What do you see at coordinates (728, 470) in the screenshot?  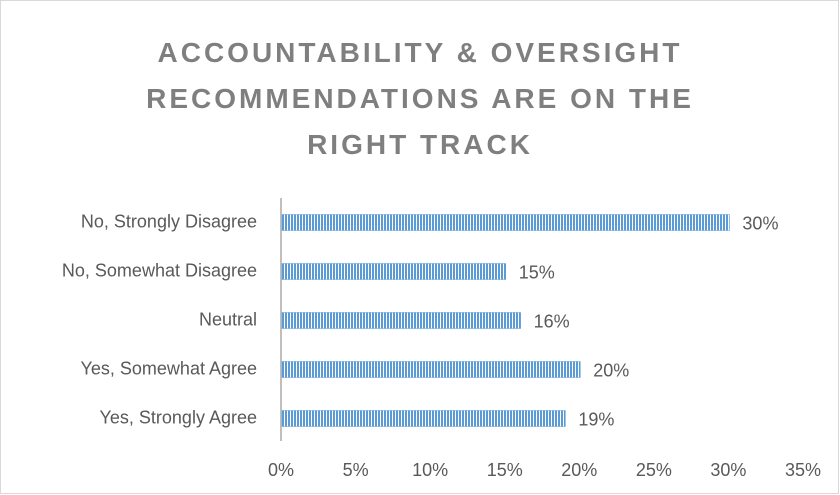 I see `x-tick-label: 30%` at bounding box center [728, 470].